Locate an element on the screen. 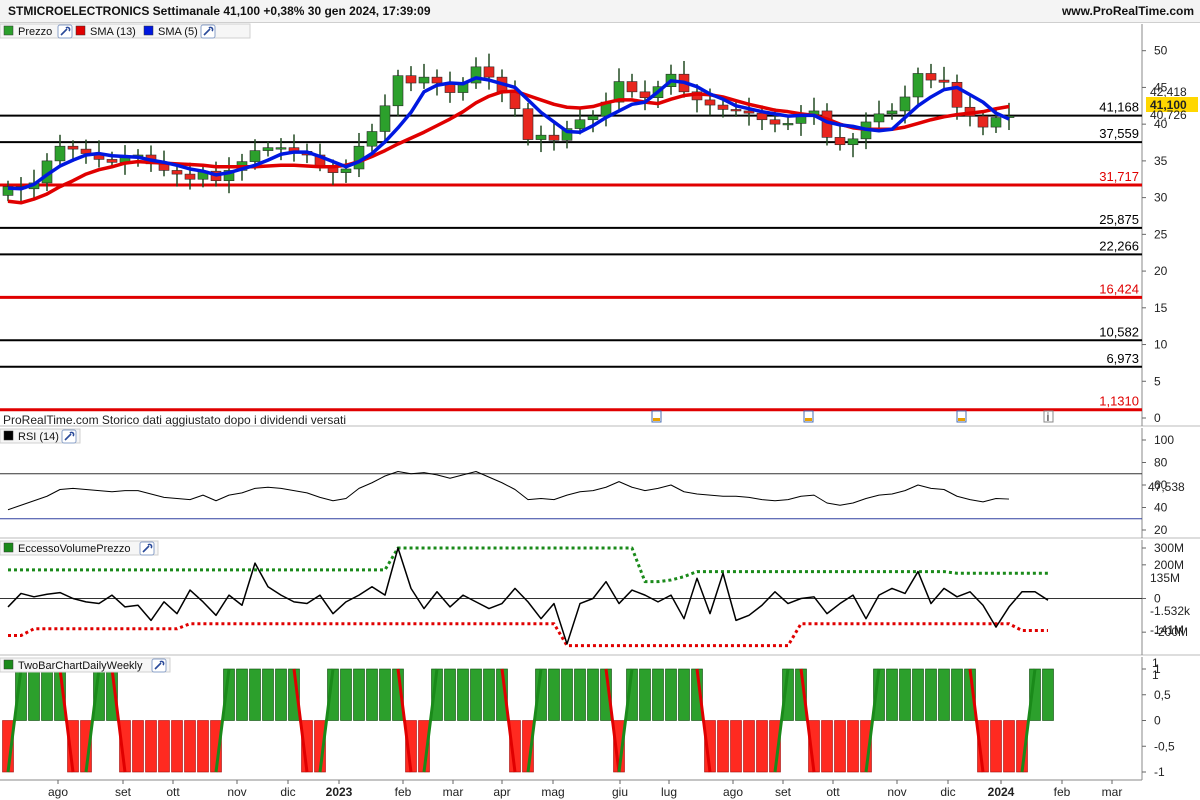 Image resolution: width=1200 pixels, height=800 pixels. price-y-tick-label: 35 is located at coordinates (1161, 161).